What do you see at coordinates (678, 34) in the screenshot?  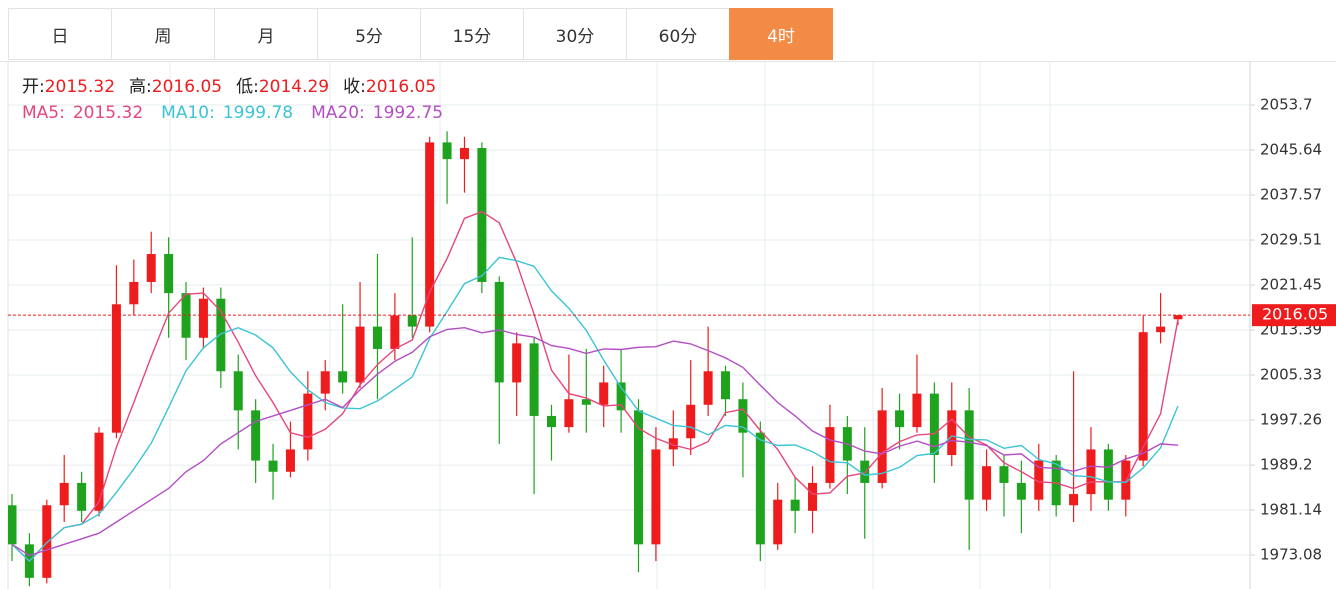 I see `tab: 60分` at bounding box center [678, 34].